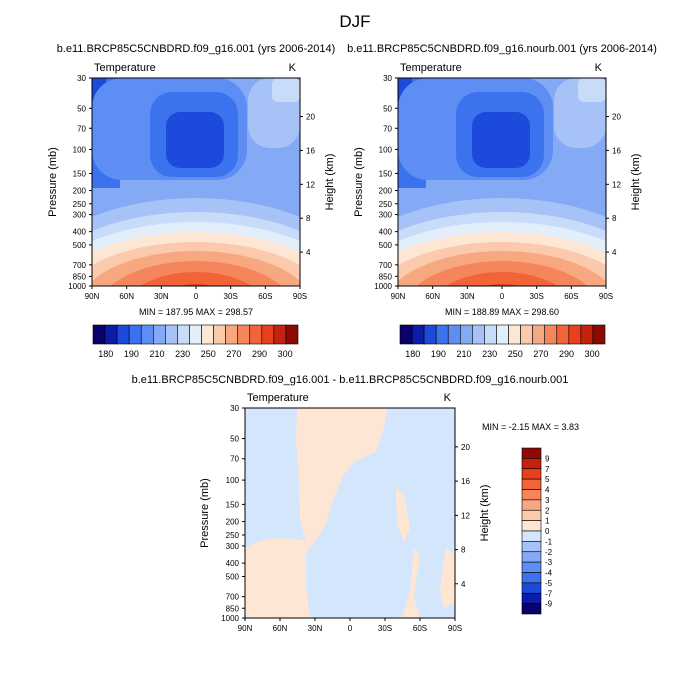 This screenshot has height=700, width=700. Describe the element at coordinates (310, 117) in the screenshot. I see `left-y-right-tick-label: 20` at that location.